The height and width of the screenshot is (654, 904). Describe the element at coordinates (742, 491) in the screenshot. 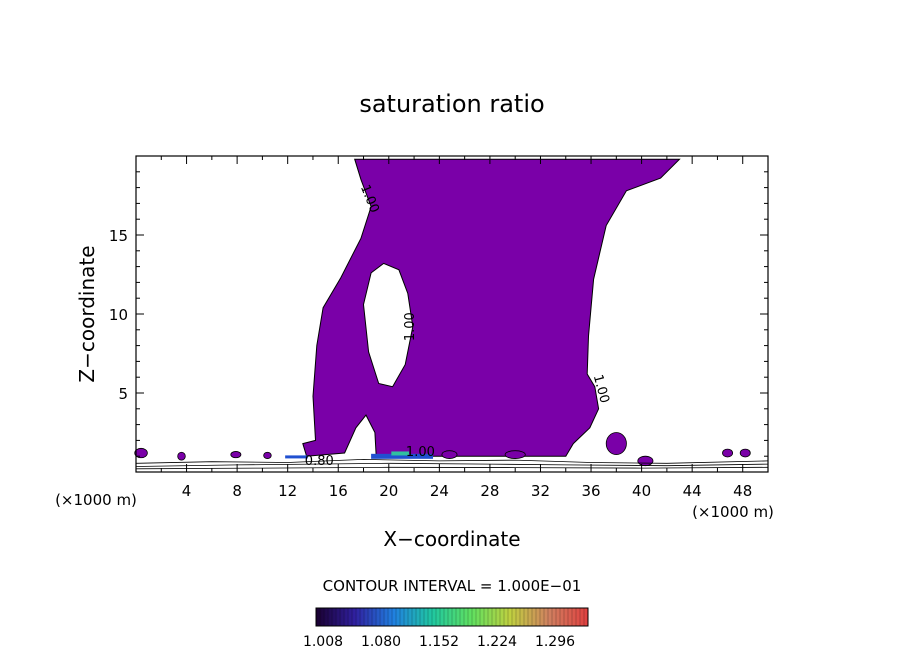

I see `x-tick-label: 48` at that location.